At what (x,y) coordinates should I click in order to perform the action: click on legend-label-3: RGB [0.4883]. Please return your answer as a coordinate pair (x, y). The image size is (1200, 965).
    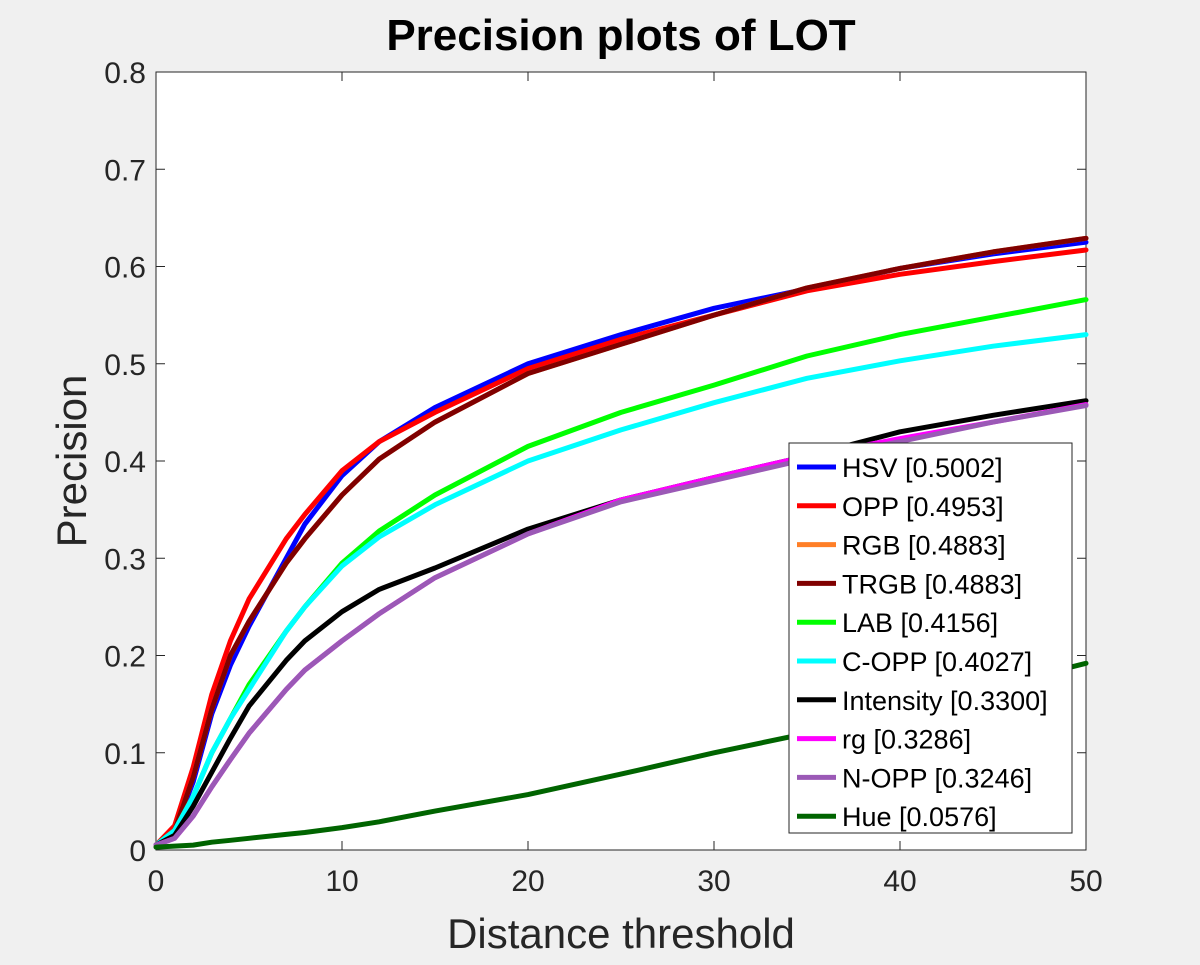
    Looking at the image, I should click on (924, 546).